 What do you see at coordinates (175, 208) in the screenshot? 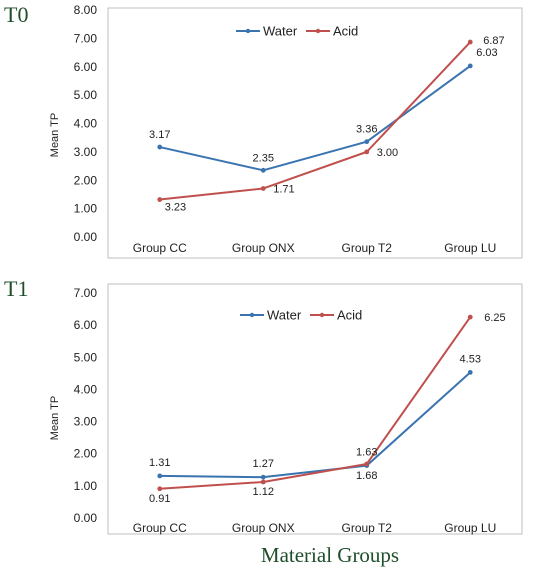
I see `data-label-acid: 3.23` at bounding box center [175, 208].